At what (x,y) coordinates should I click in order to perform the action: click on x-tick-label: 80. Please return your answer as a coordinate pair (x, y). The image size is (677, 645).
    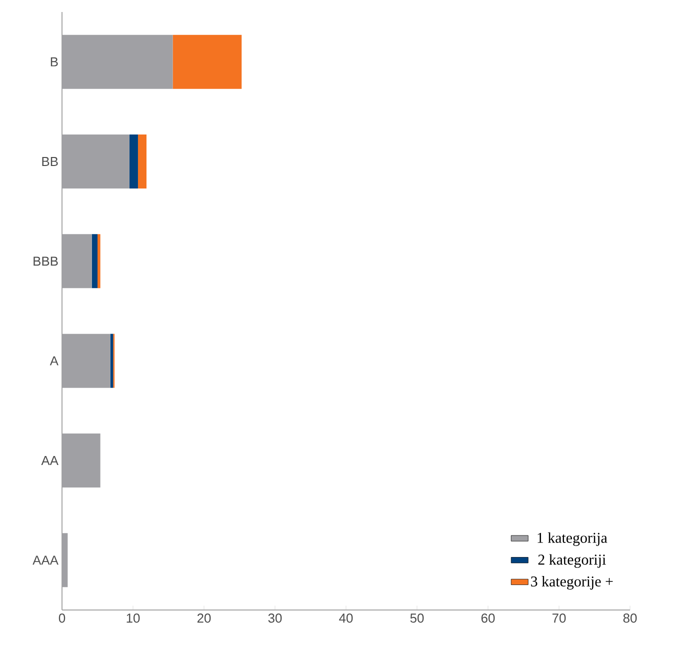
    Looking at the image, I should click on (630, 618).